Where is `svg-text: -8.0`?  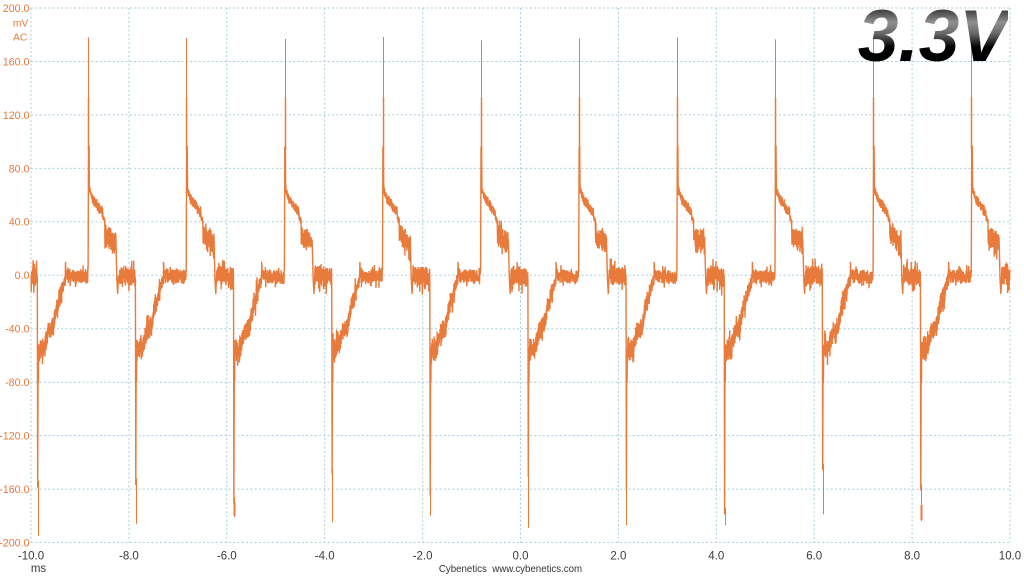 svg-text: -8.0 is located at coordinates (129, 557).